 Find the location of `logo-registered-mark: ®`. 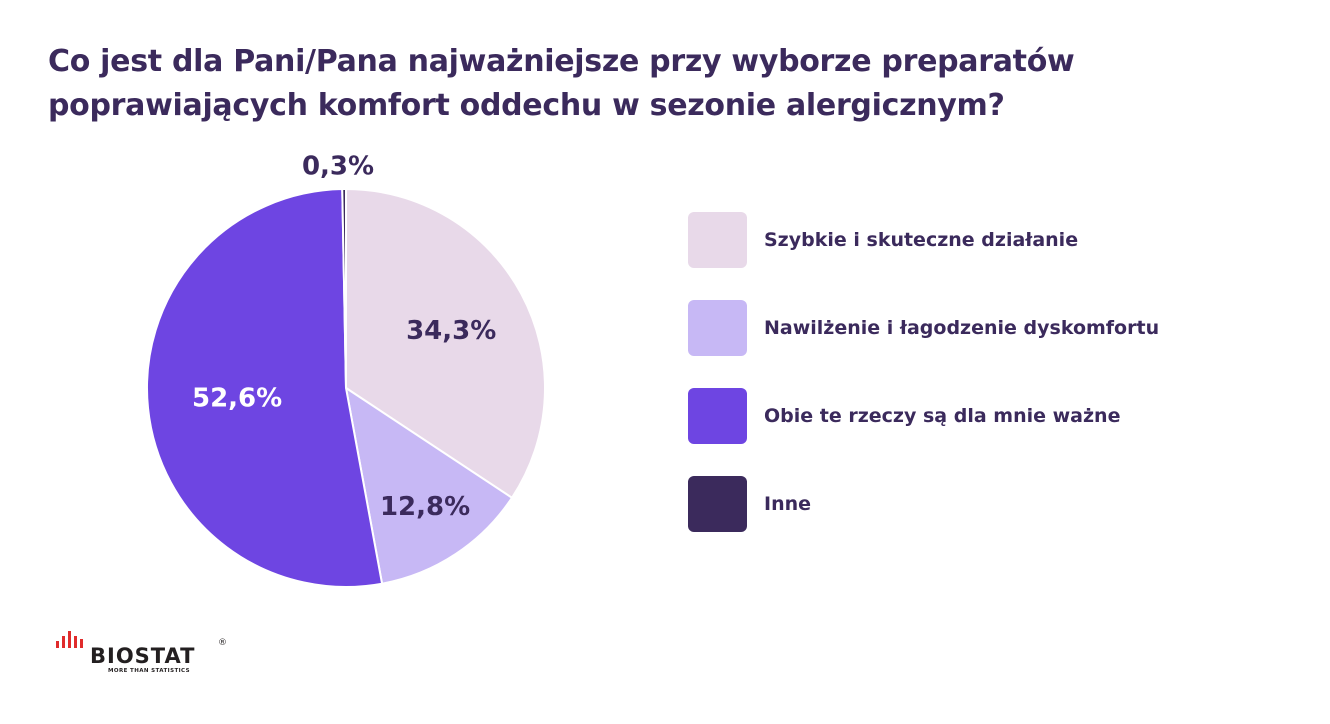

logo-registered-mark: ® is located at coordinates (222, 643).